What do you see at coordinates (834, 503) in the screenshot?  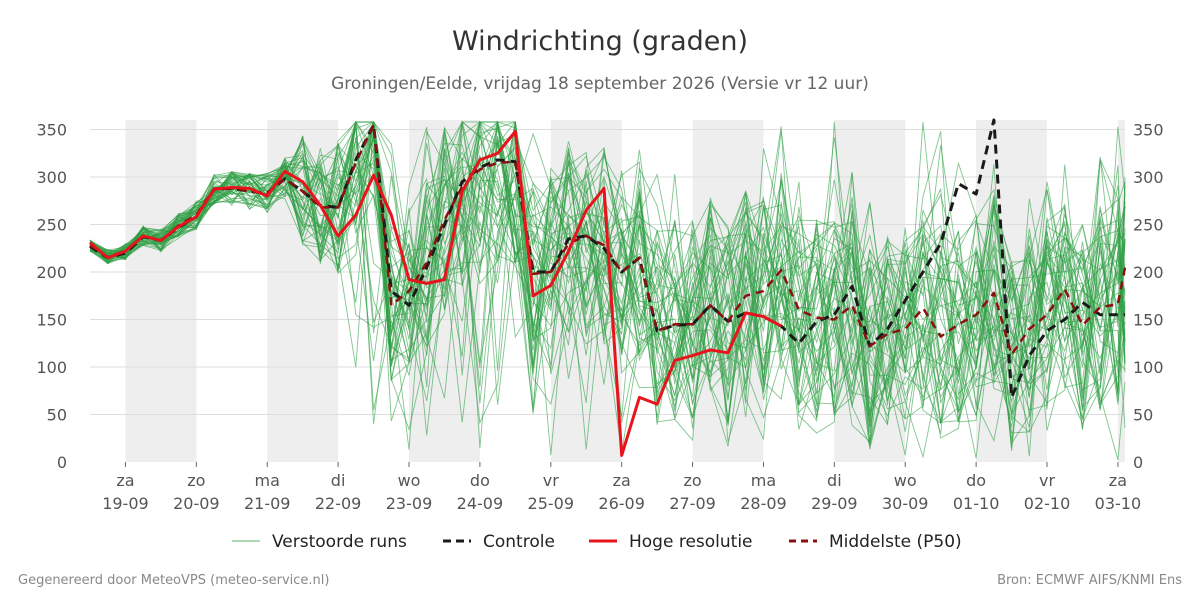 I see `x-tick-date: 29-09` at bounding box center [834, 503].